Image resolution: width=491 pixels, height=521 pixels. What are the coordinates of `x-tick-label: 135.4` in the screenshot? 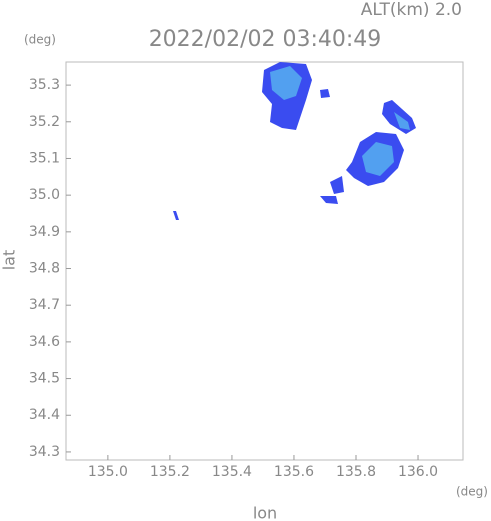 It's located at (232, 472).